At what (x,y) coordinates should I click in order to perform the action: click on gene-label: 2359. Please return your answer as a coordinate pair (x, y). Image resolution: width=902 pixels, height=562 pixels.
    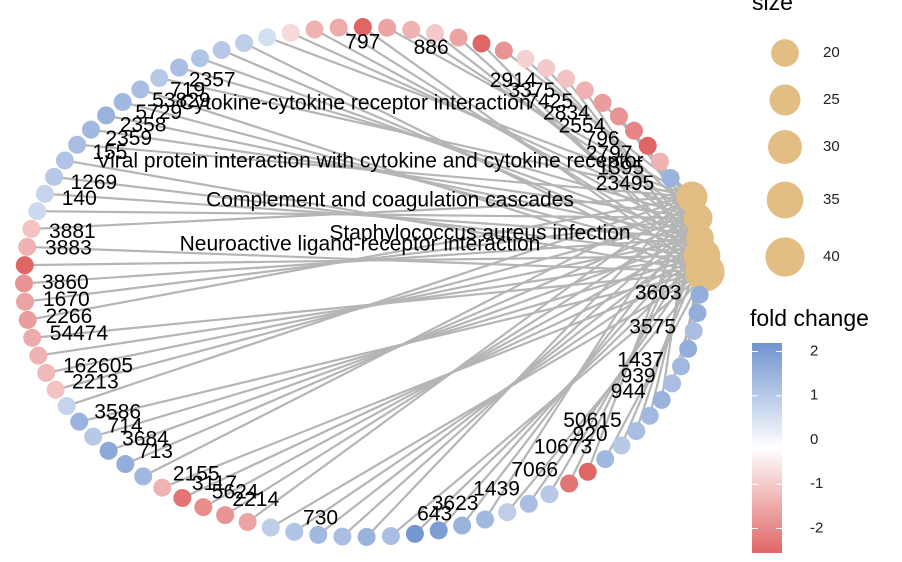
    Looking at the image, I should click on (128, 138).